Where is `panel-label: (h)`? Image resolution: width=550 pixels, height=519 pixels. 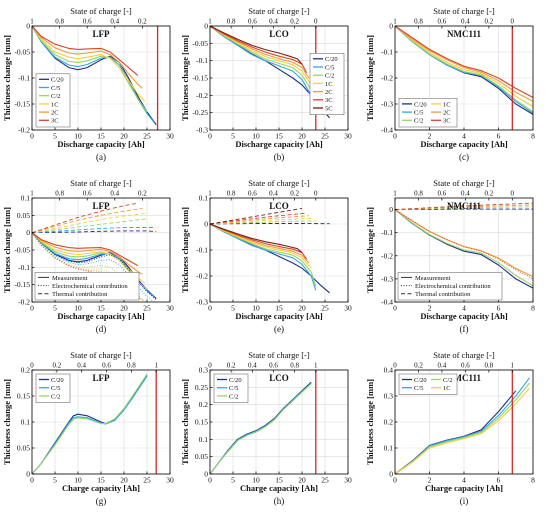 panel-label: (h) is located at coordinates (279, 501).